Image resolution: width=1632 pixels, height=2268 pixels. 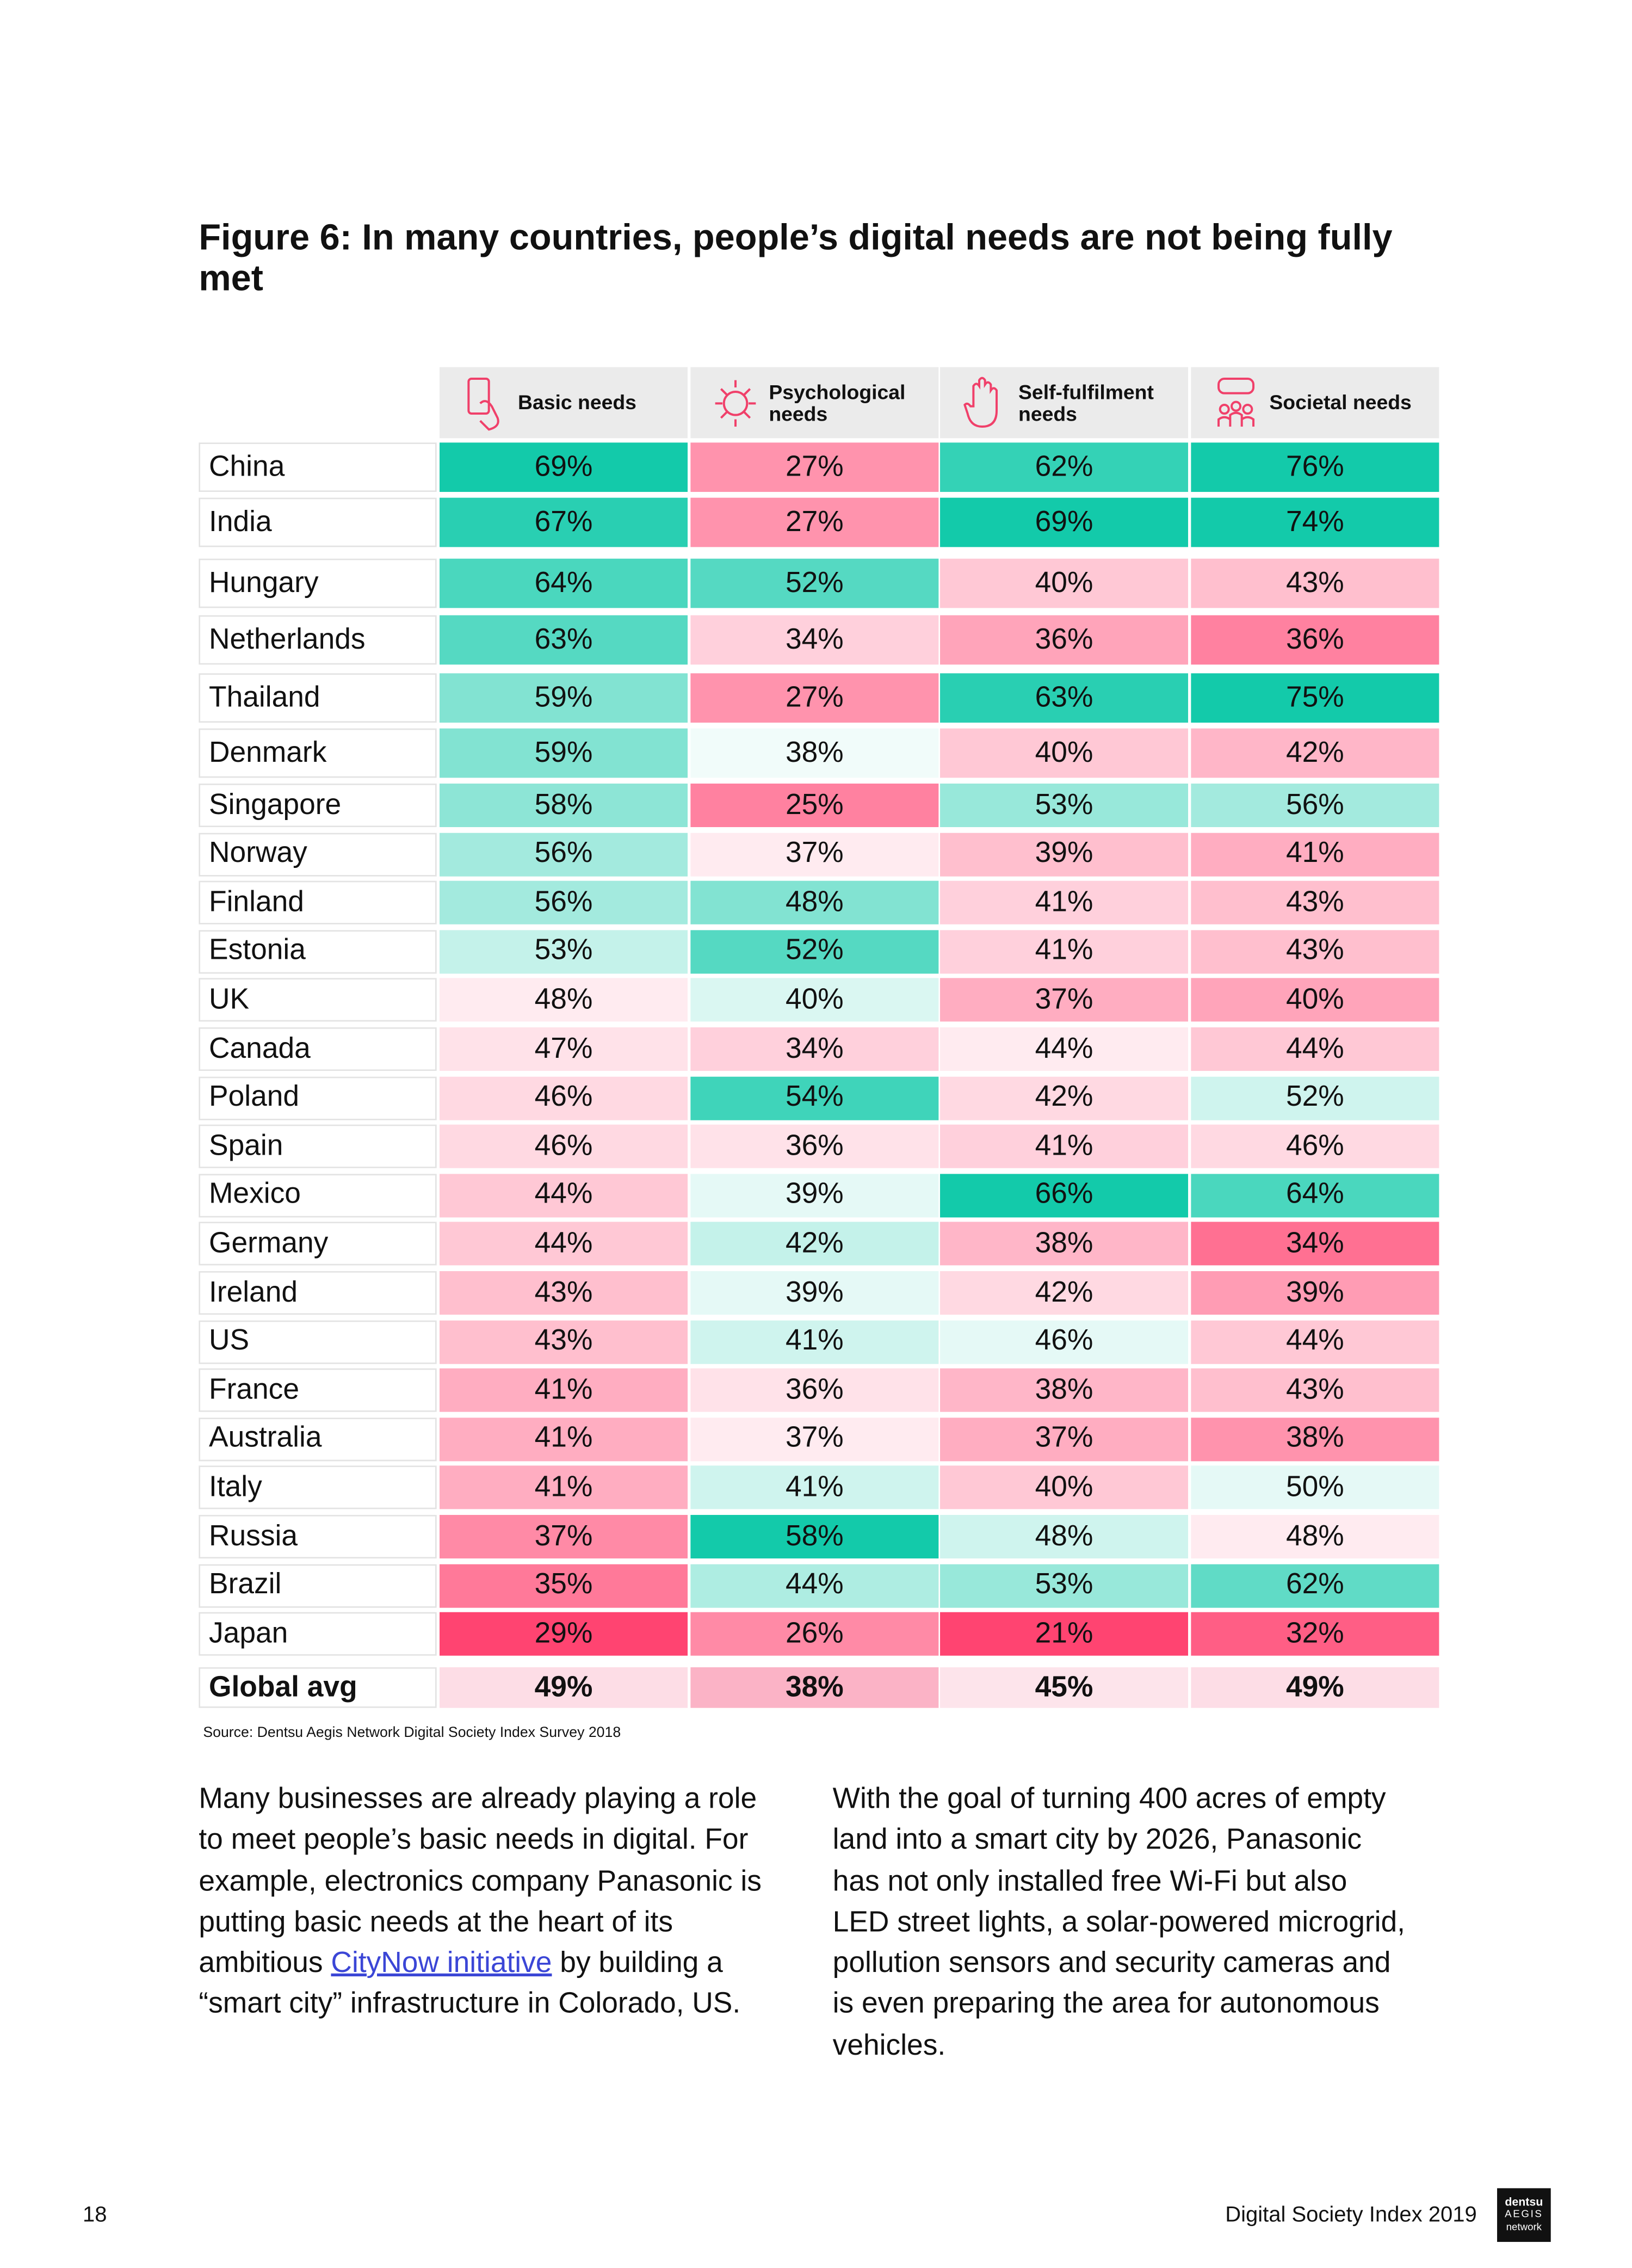 I want to click on value-cell: 74%, so click(x=1315, y=522).